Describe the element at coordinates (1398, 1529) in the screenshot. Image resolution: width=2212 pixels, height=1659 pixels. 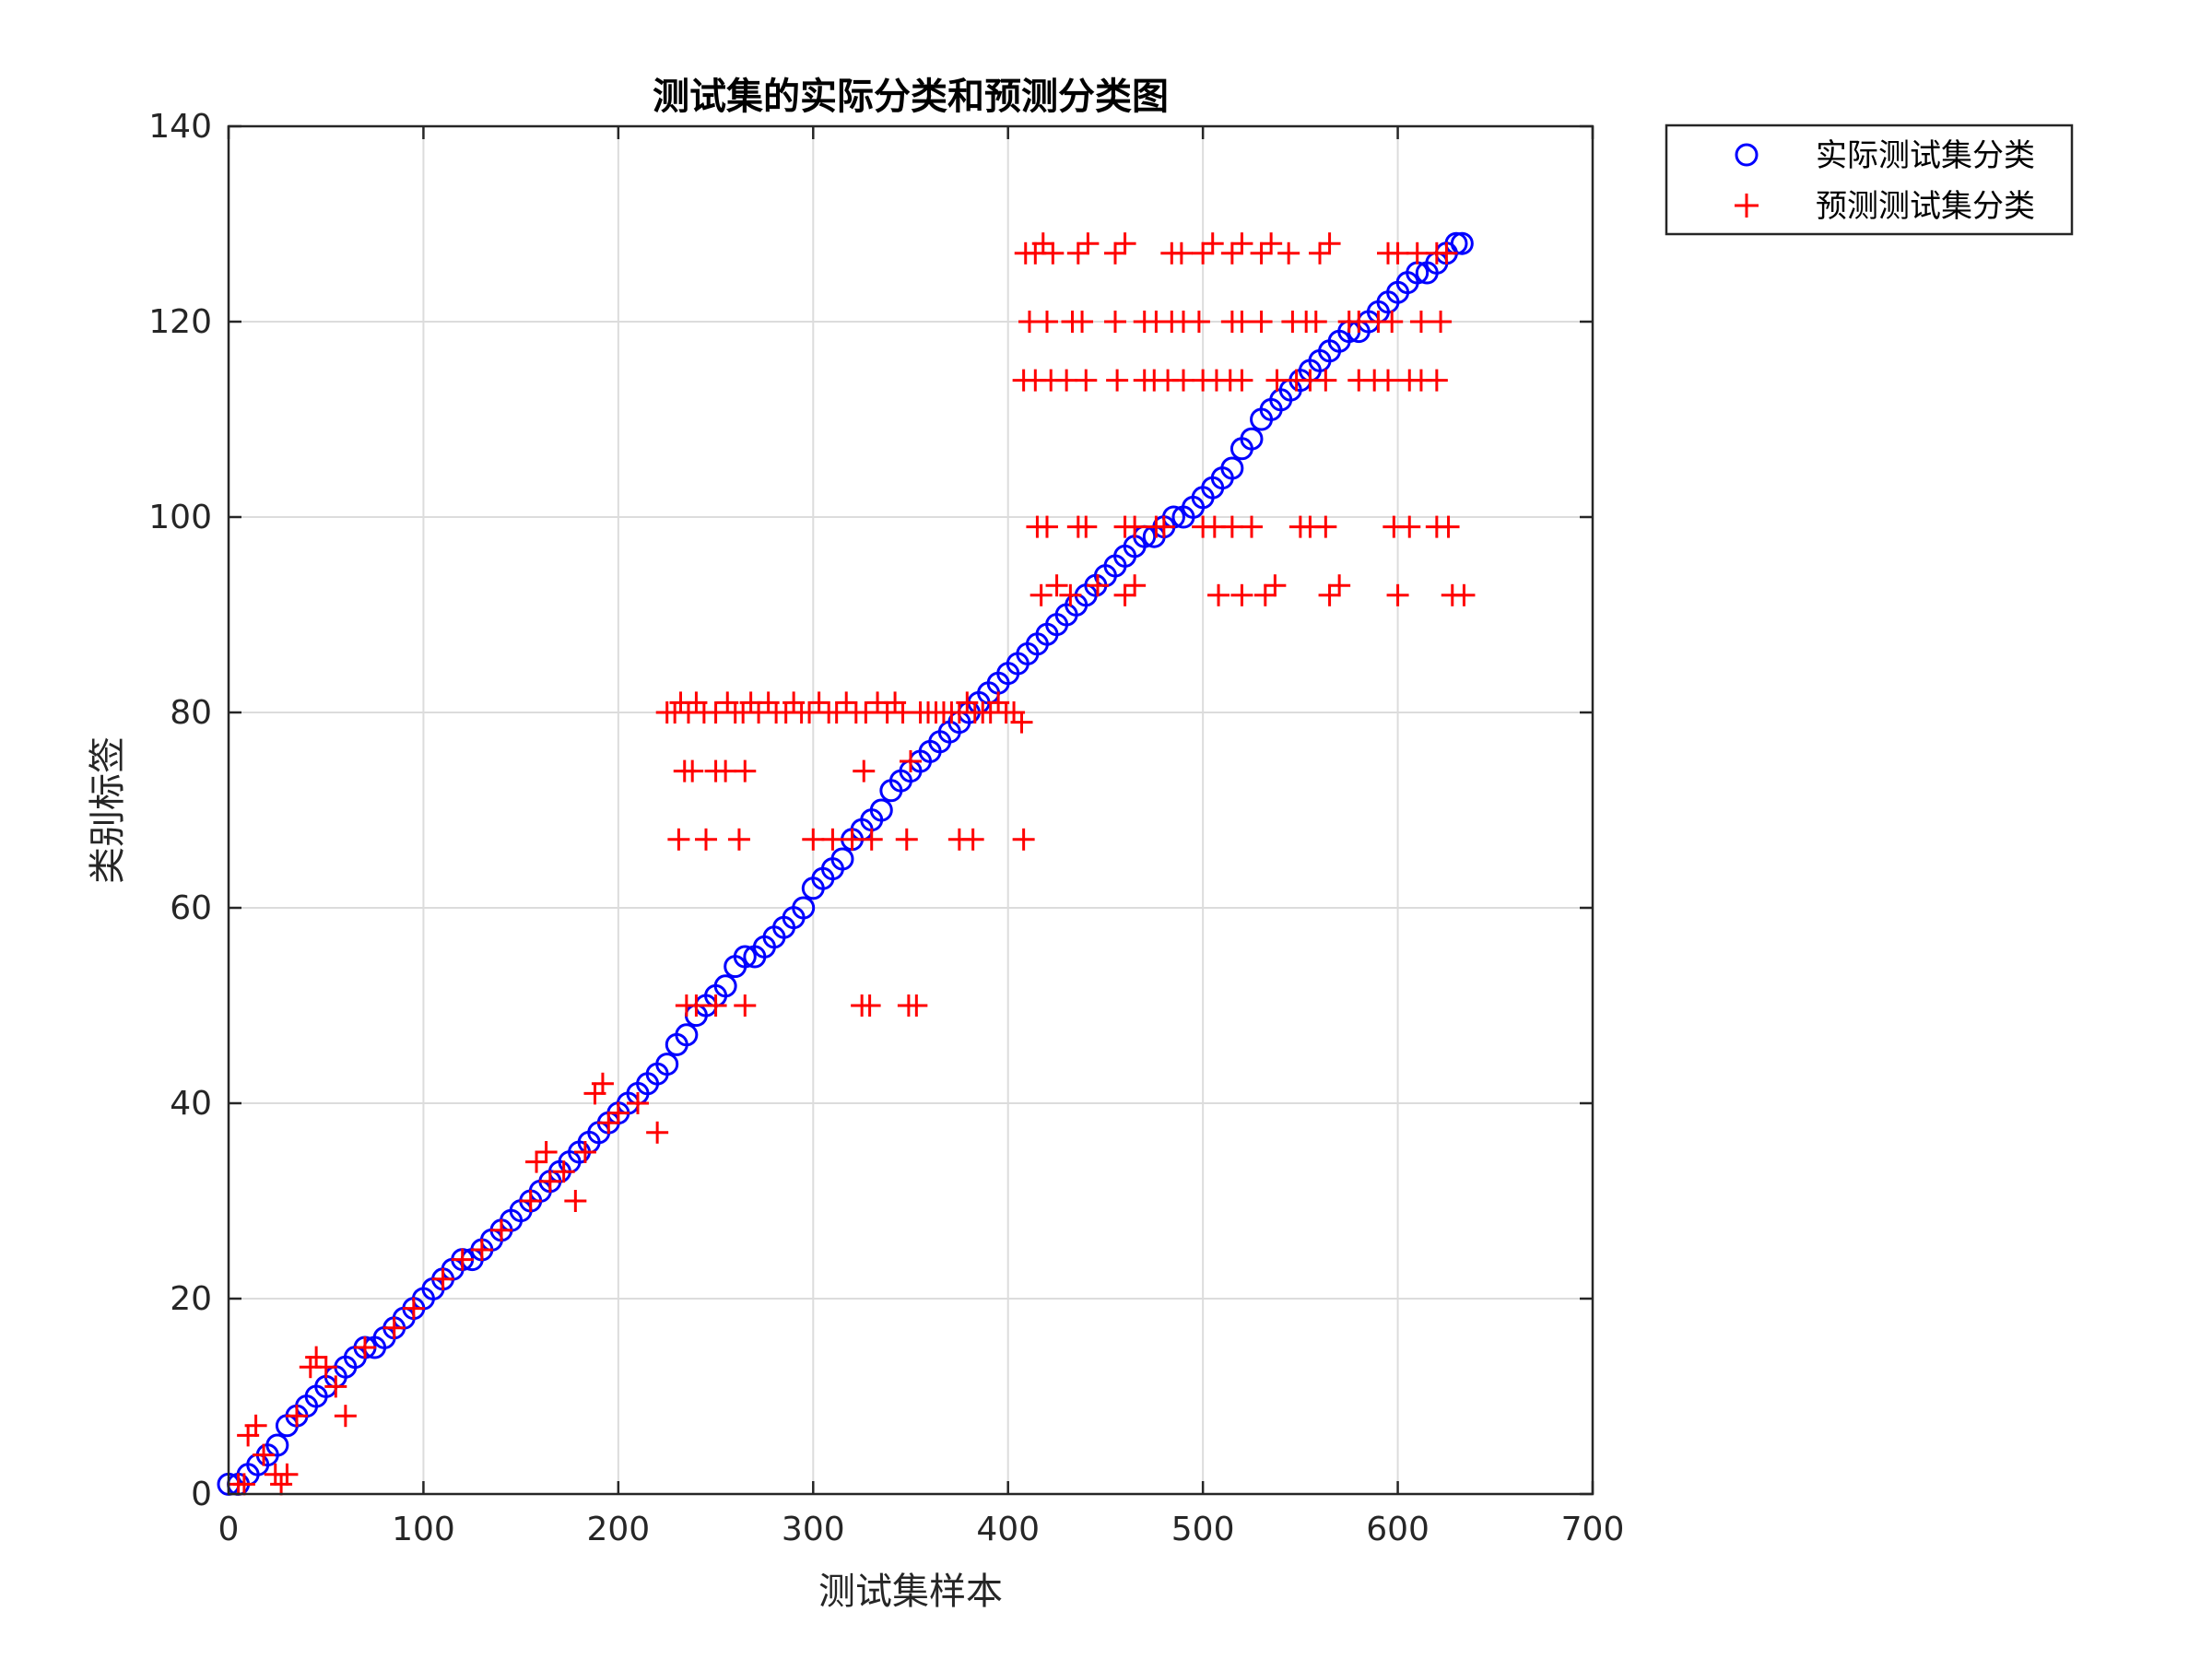
I see `x-tick-label: 600` at that location.